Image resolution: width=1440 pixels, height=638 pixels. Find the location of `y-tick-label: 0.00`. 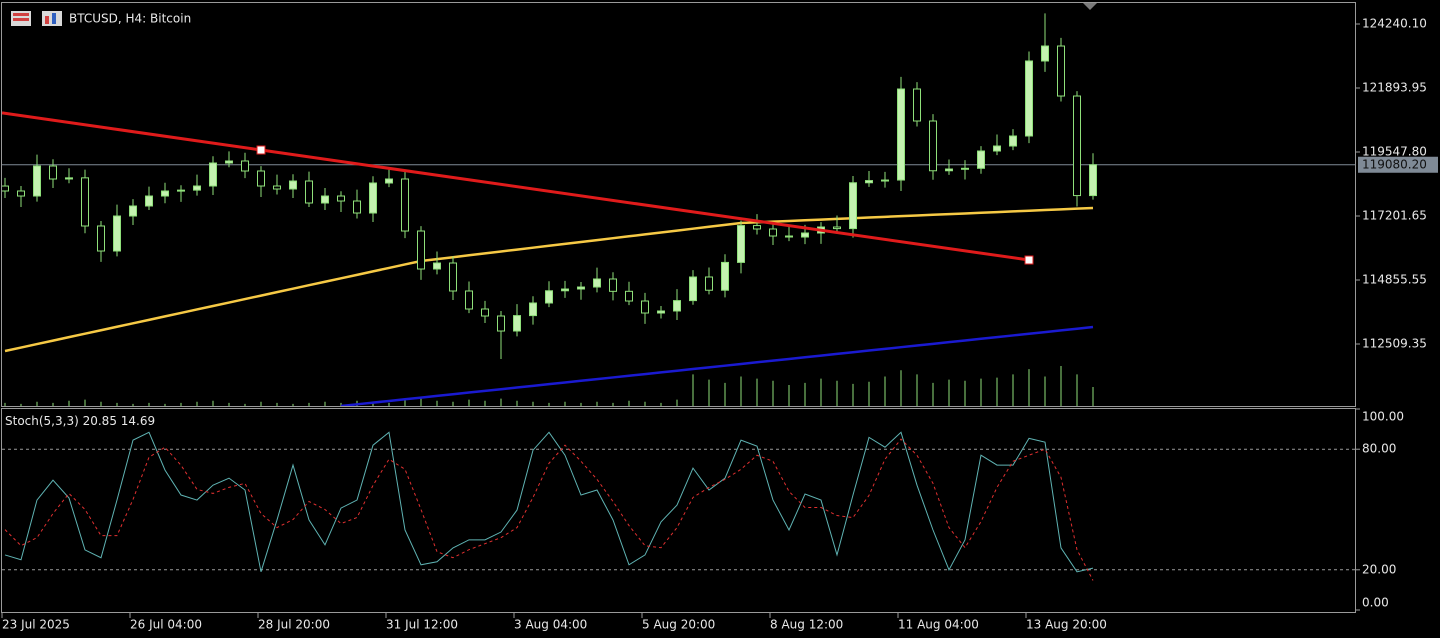

y-tick-label: 0.00 is located at coordinates (1375, 603).